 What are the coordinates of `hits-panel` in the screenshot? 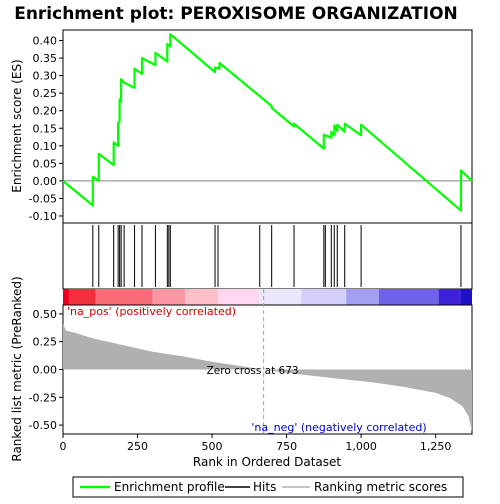 It's located at (267, 263).